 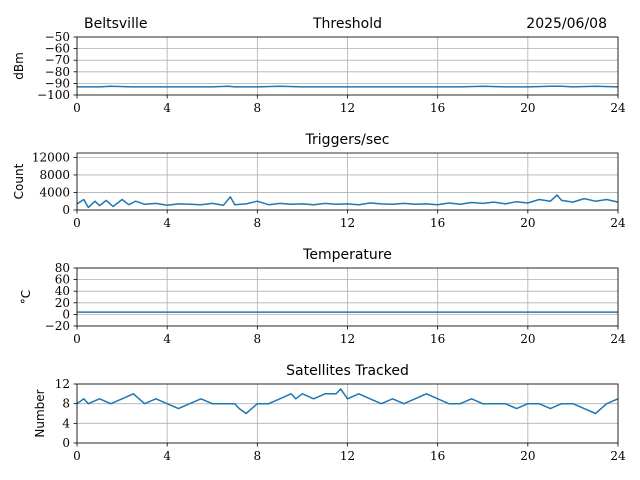 What do you see at coordinates (53, 95) in the screenshot?
I see `y-tick-label: −100` at bounding box center [53, 95].